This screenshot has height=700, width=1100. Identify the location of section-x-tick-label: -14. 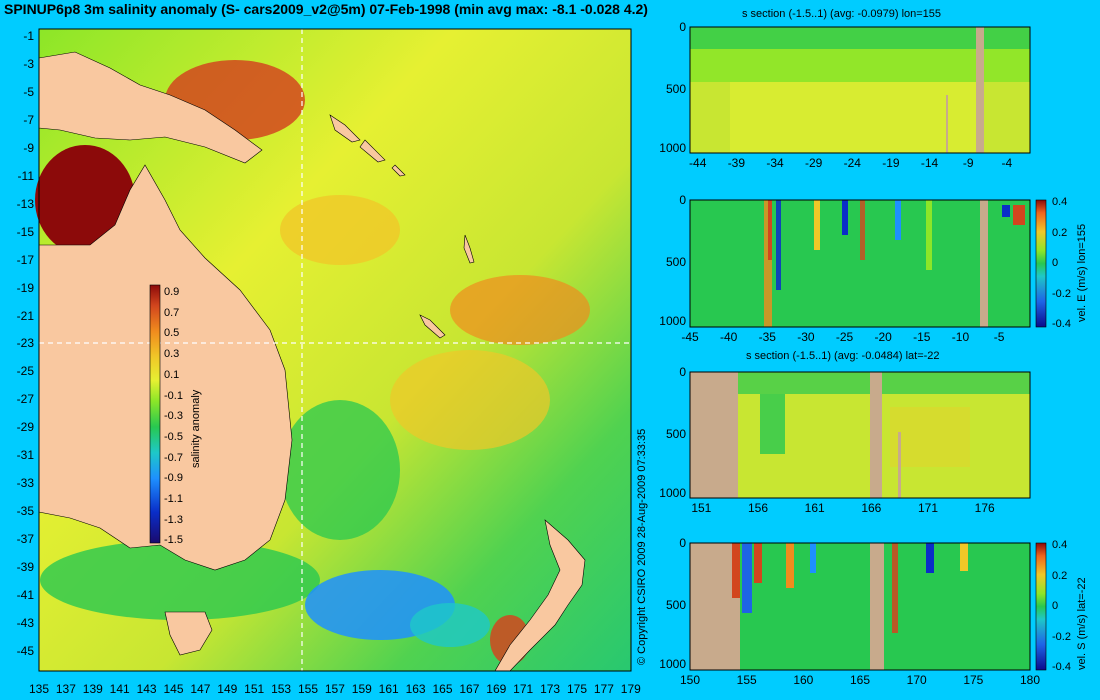
(929, 163).